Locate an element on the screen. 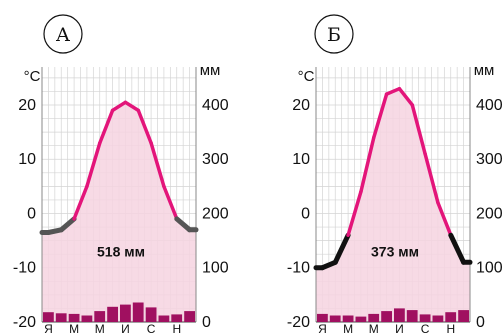  total-precipitation: 373 мм is located at coordinates (395, 251).